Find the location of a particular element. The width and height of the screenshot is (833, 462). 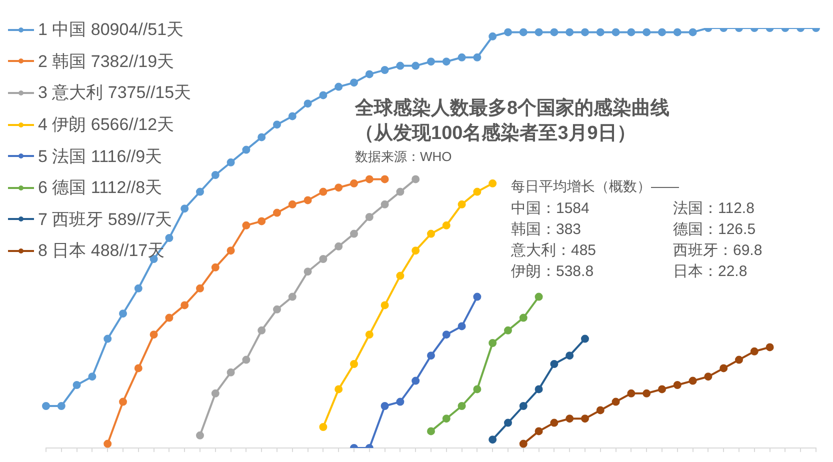

annotation: 伊朗：538.8 is located at coordinates (553, 272).